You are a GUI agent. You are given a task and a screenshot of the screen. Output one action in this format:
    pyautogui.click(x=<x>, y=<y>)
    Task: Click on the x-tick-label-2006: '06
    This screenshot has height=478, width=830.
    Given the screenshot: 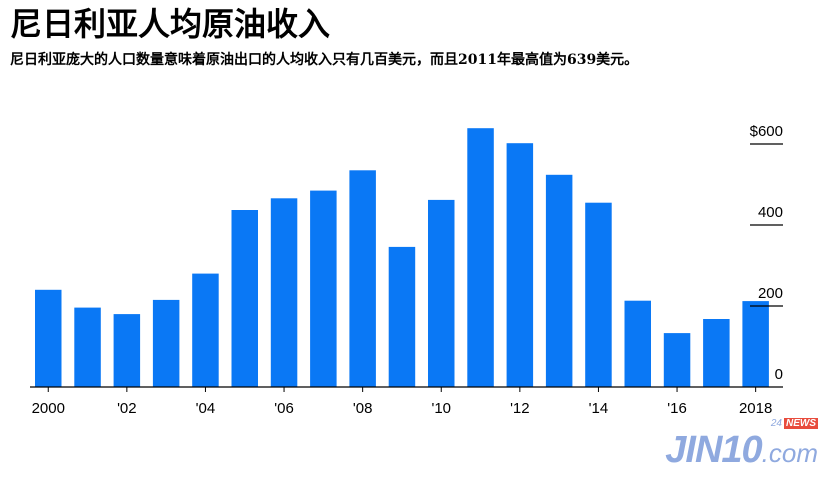 What is the action you would take?
    pyautogui.click(x=284, y=408)
    